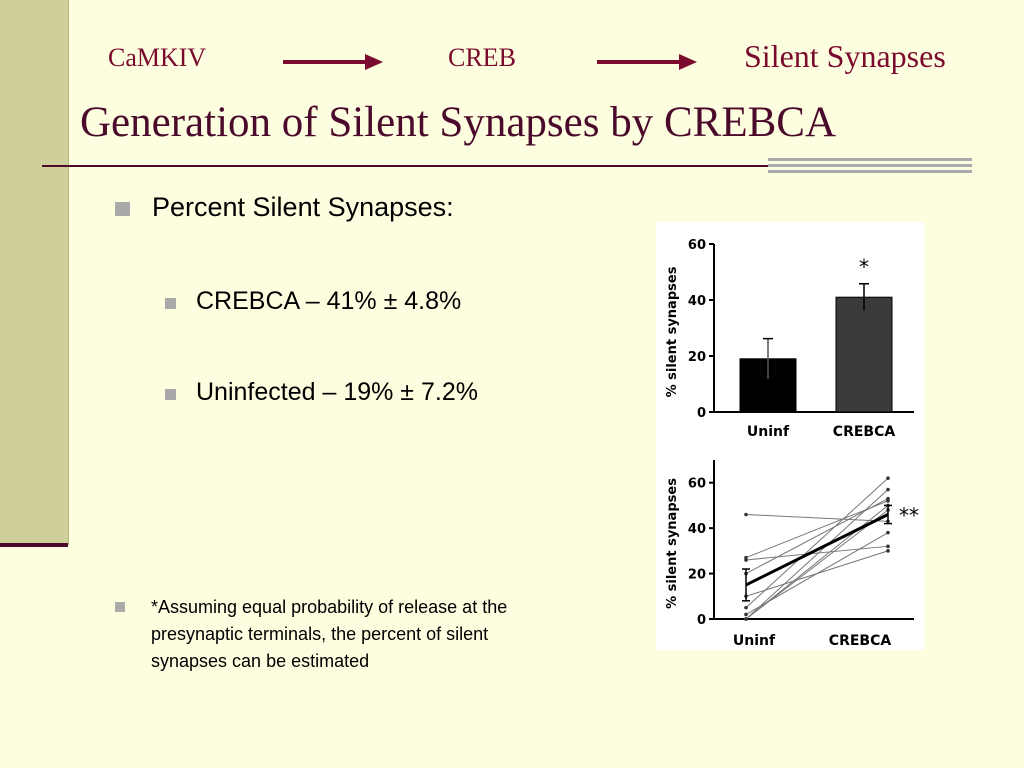 The image size is (1024, 768). Describe the element at coordinates (697, 357) in the screenshot. I see `bar-y-tick-label: 20` at that location.